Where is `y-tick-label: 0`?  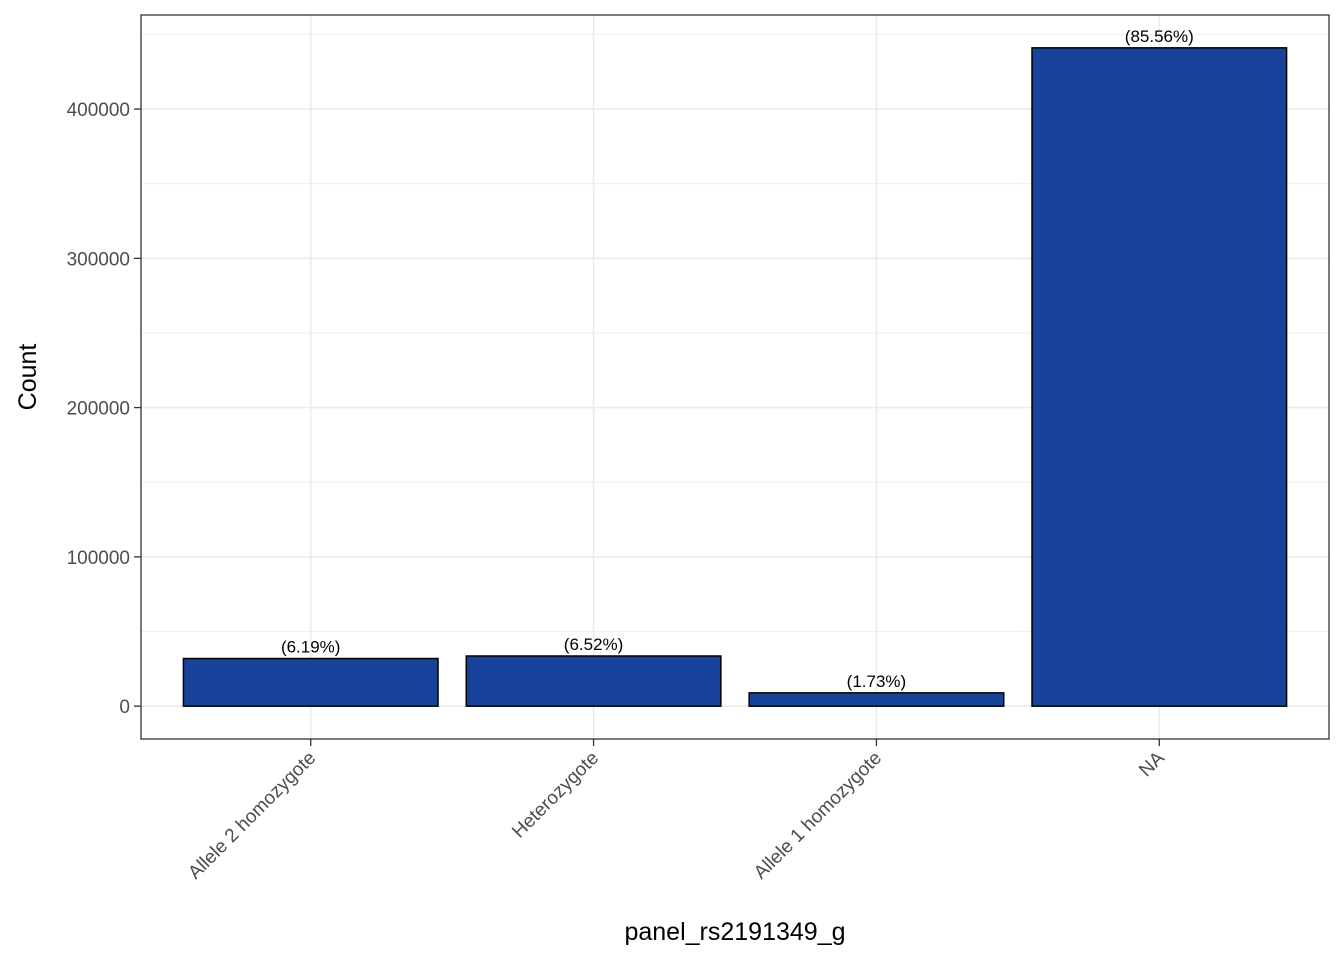 y-tick-label: 0 is located at coordinates (124, 707).